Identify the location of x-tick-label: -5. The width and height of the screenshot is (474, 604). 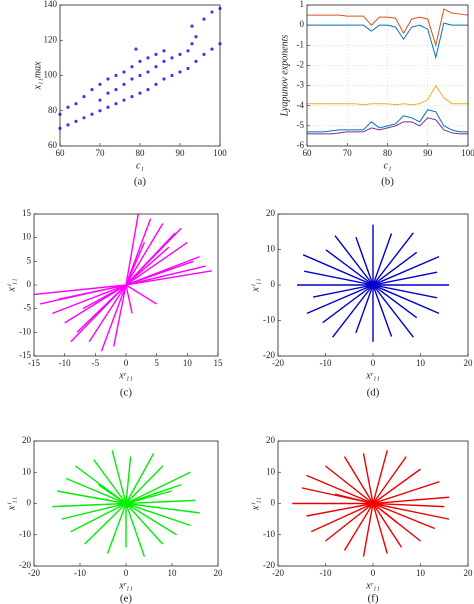
(96, 363).